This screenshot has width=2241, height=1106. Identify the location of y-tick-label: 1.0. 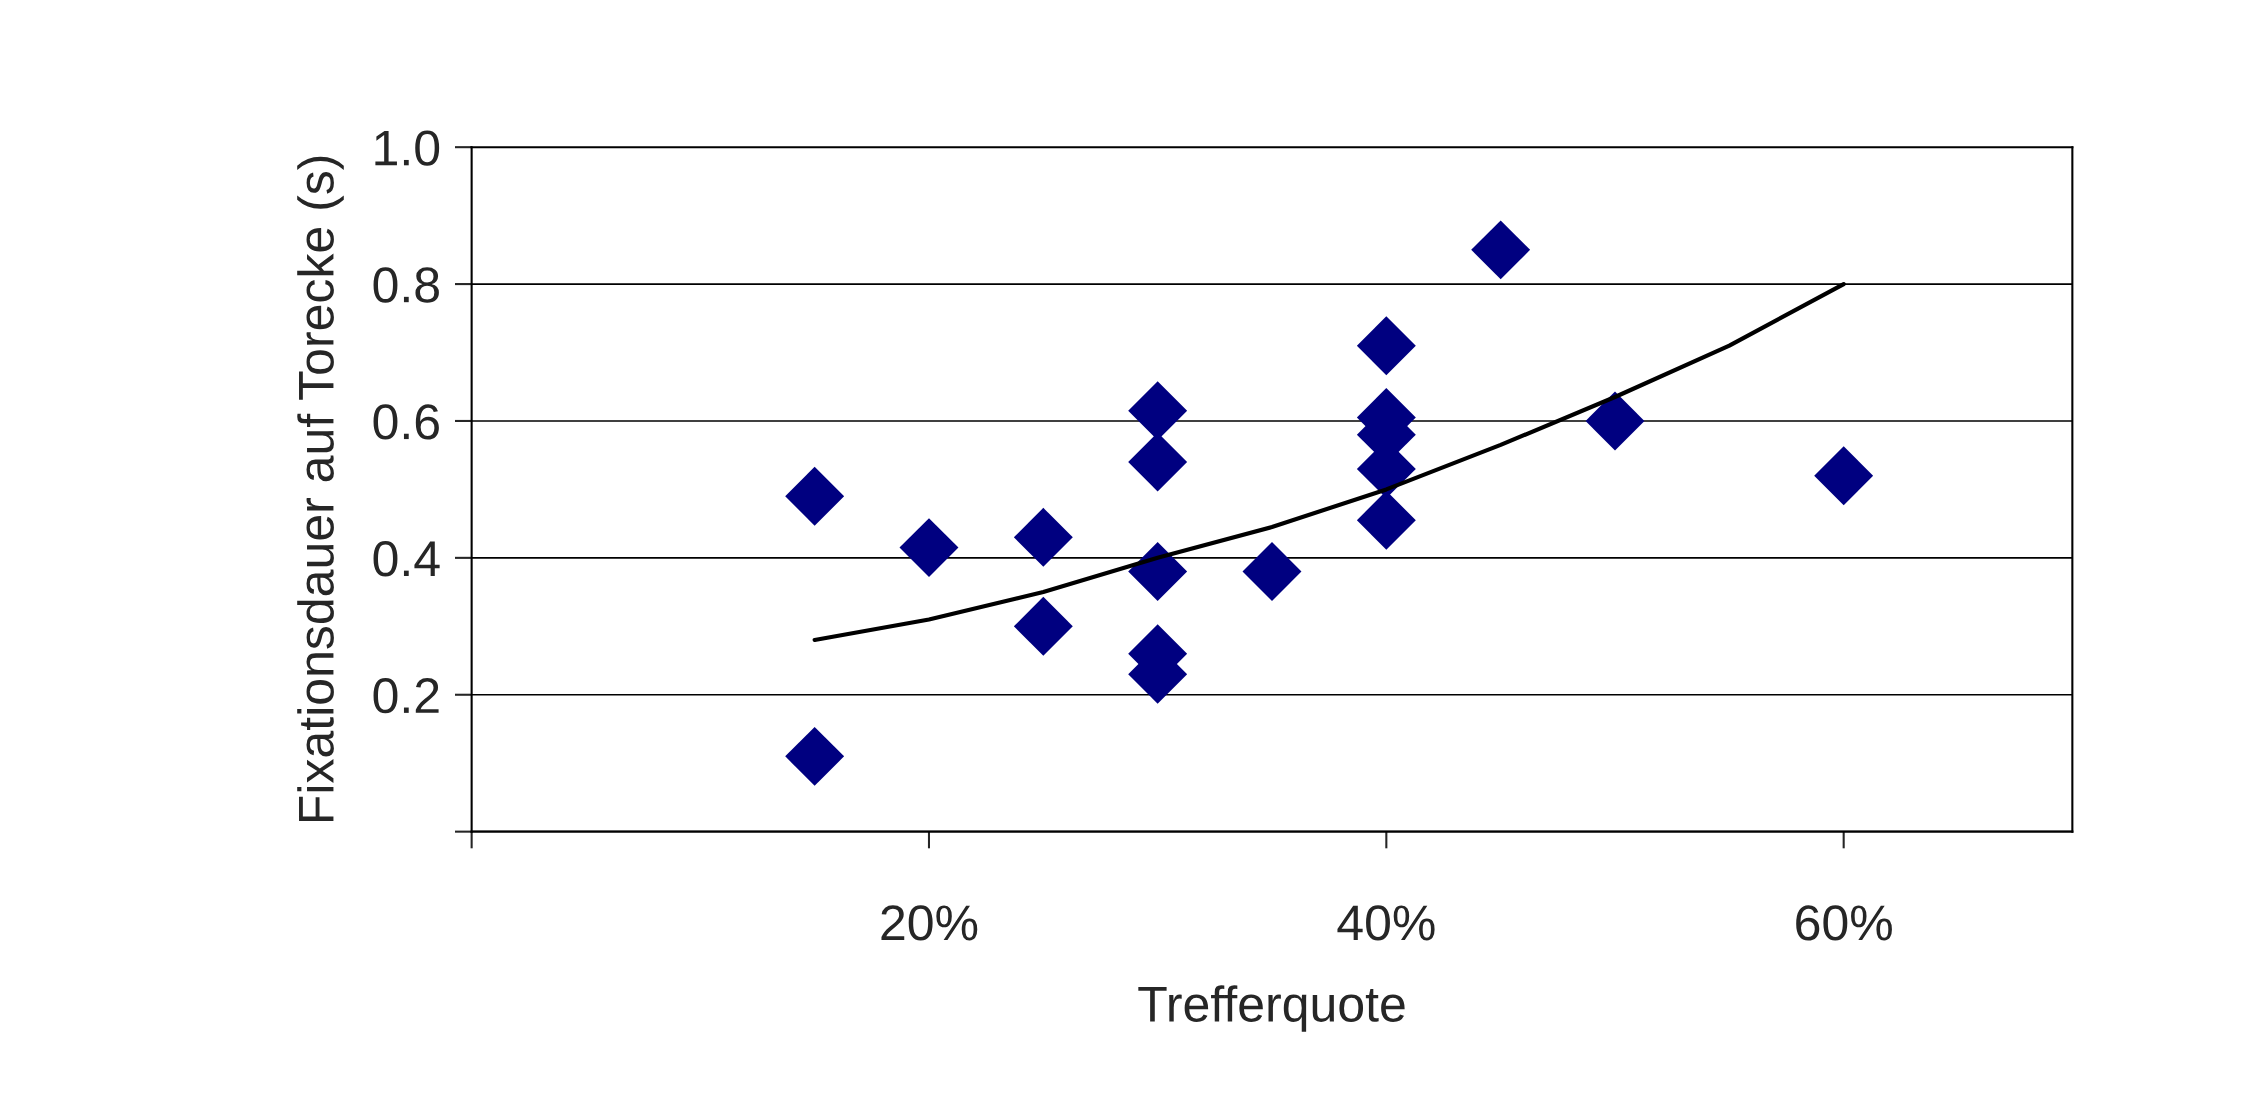
(407, 148).